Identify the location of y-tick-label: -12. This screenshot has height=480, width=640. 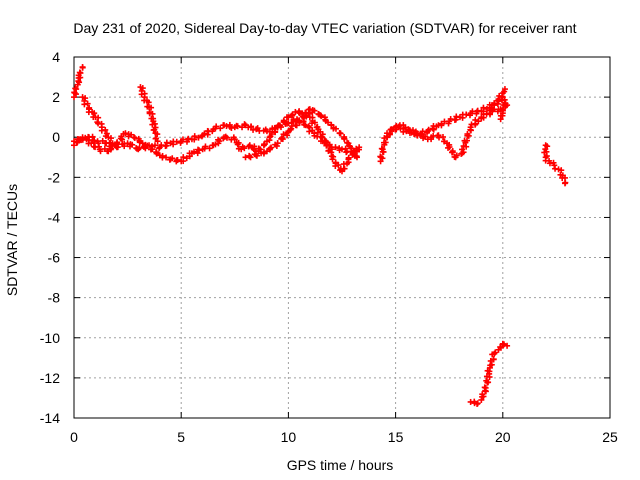
(50, 378).